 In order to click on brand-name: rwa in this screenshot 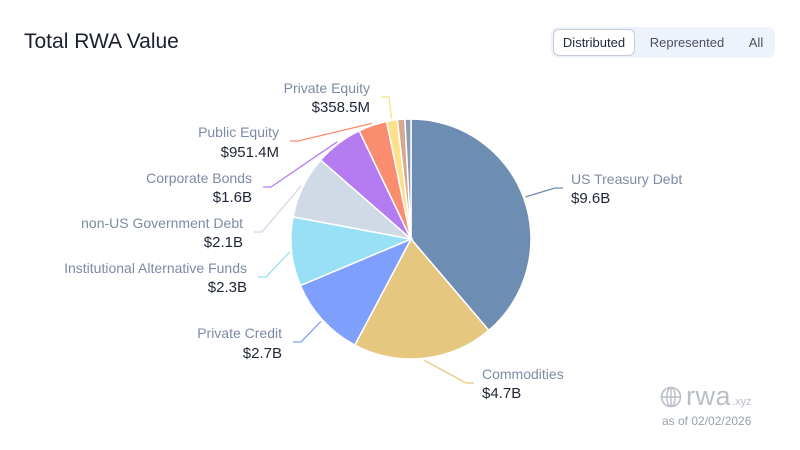, I will do `click(709, 396)`.